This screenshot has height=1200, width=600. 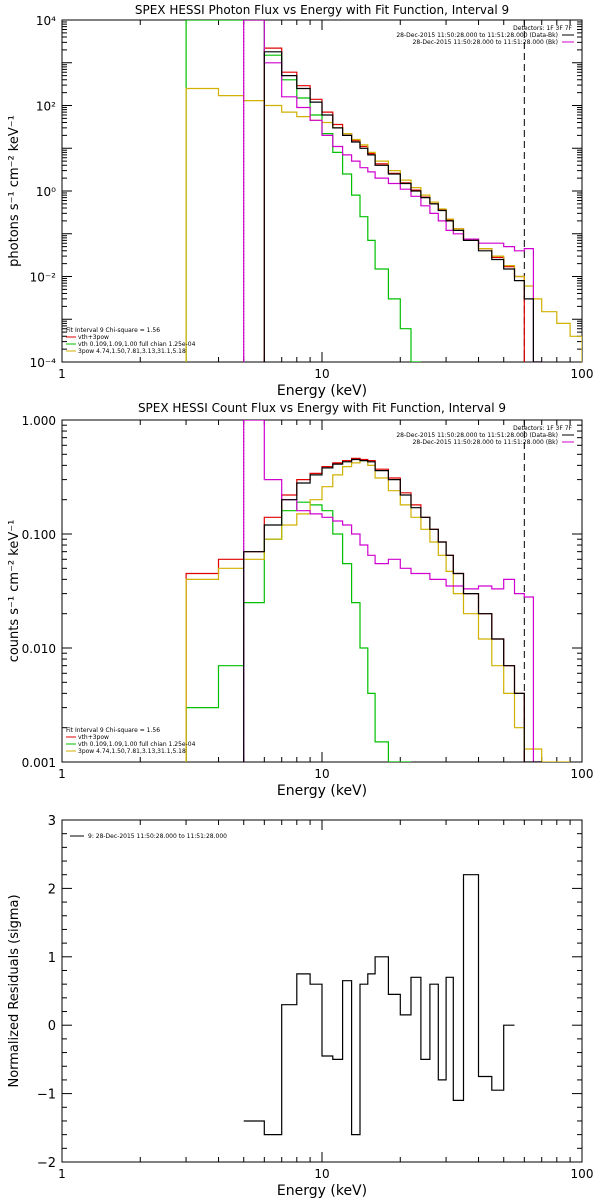 What do you see at coordinates (43, 278) in the screenshot?
I see `y-tick-label: 10⁻²` at bounding box center [43, 278].